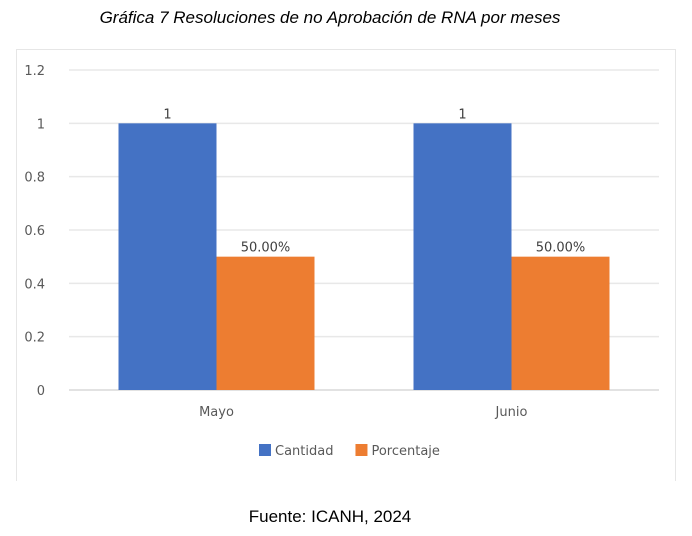  Describe the element at coordinates (349, 451) in the screenshot. I see `legend: Cantidad Porcentaje` at that location.